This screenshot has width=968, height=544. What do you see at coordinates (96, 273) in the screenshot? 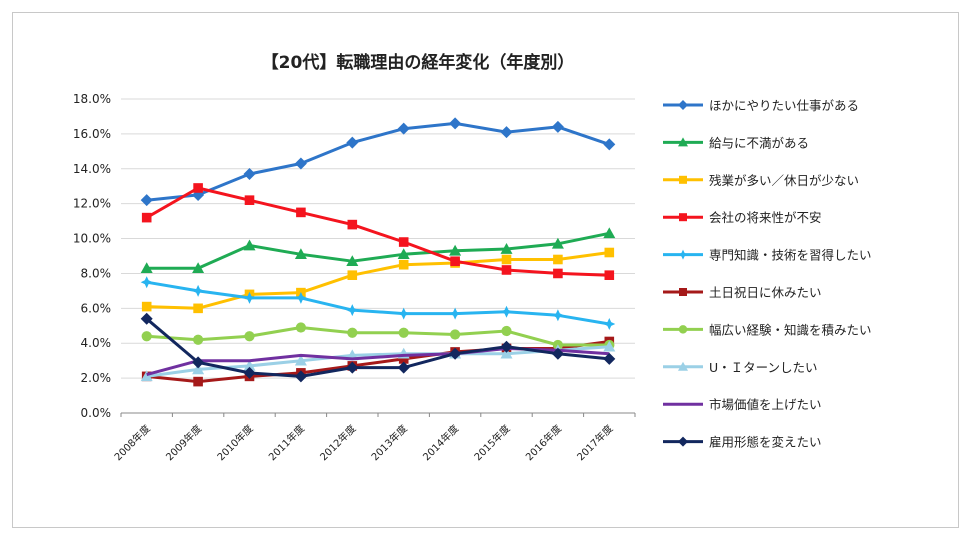
I see `y-tick-label: 8.0%` at bounding box center [96, 273].